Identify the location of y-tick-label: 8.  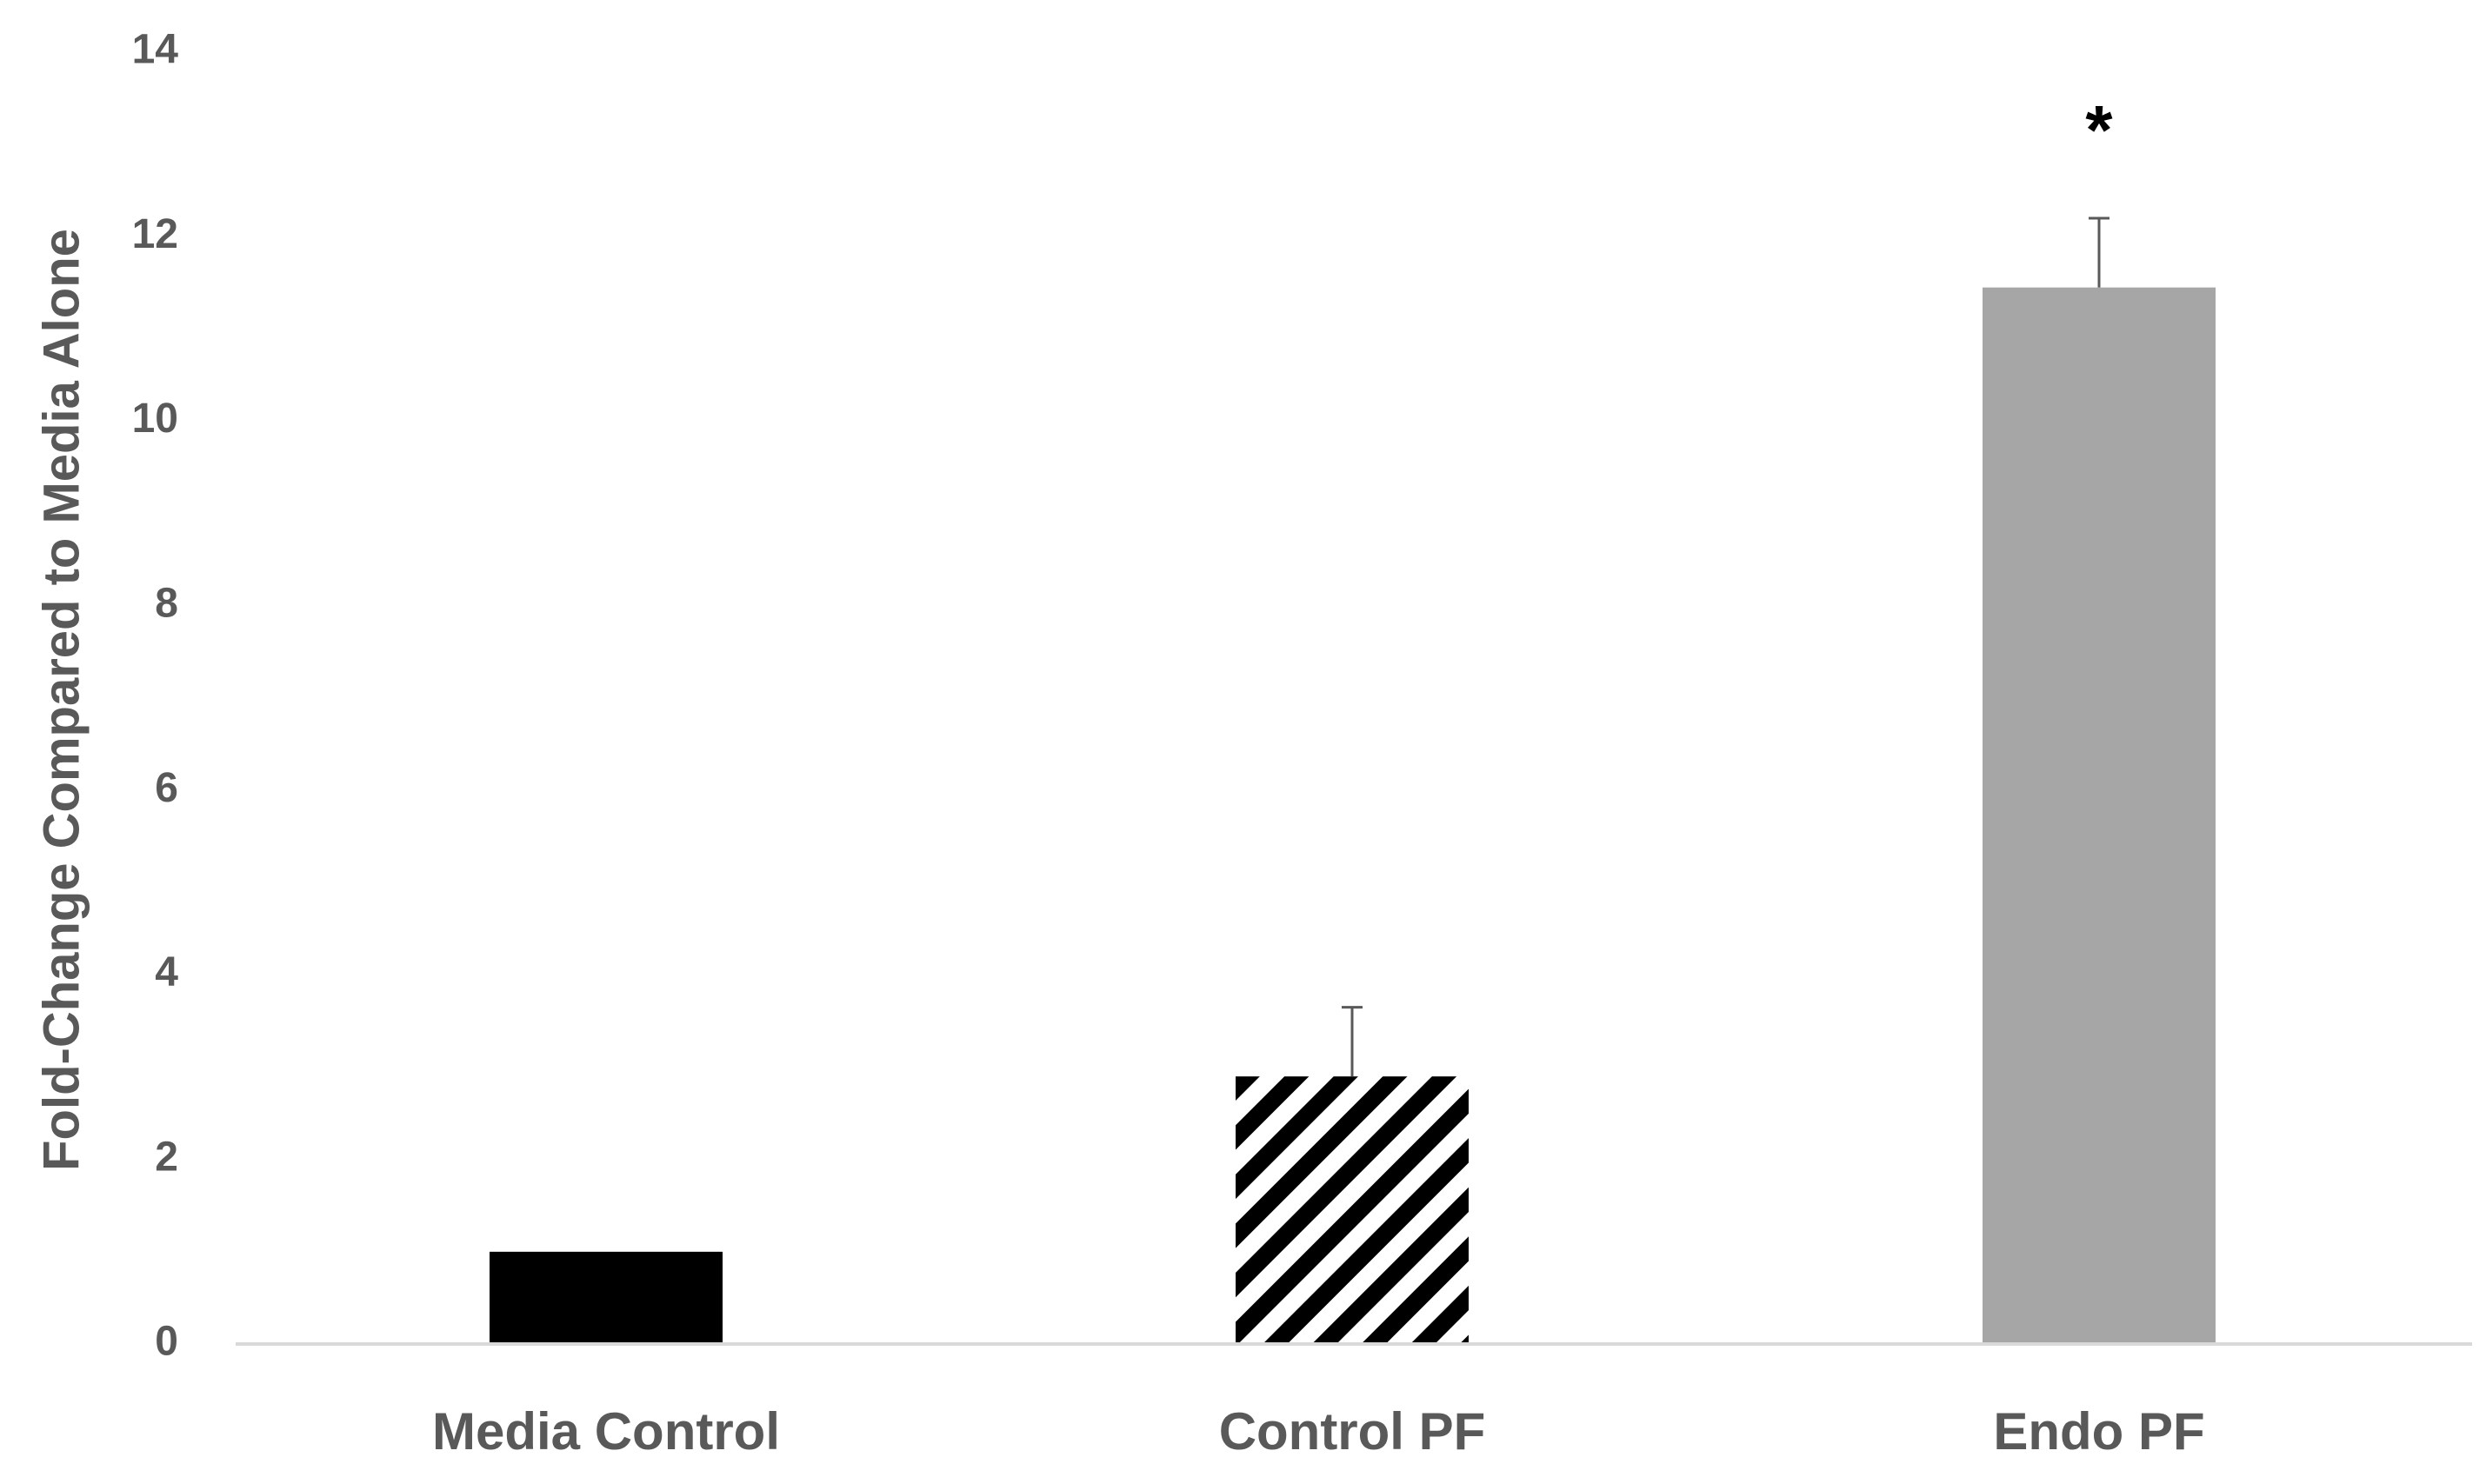
(166, 604).